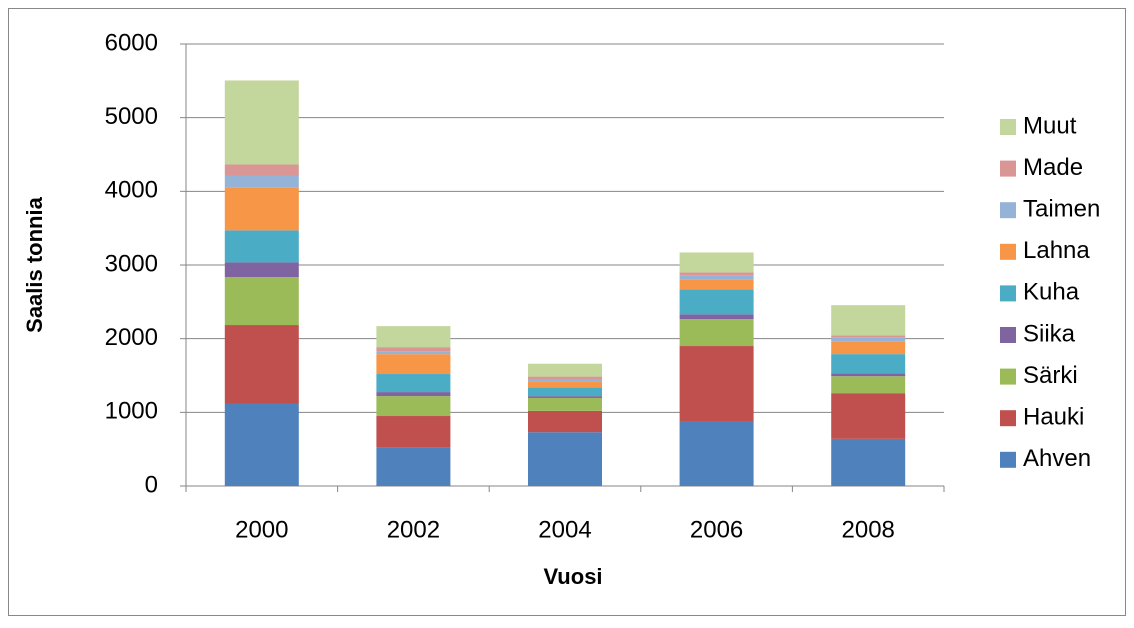  What do you see at coordinates (131, 411) in the screenshot?
I see `y-tick-label: 1000` at bounding box center [131, 411].